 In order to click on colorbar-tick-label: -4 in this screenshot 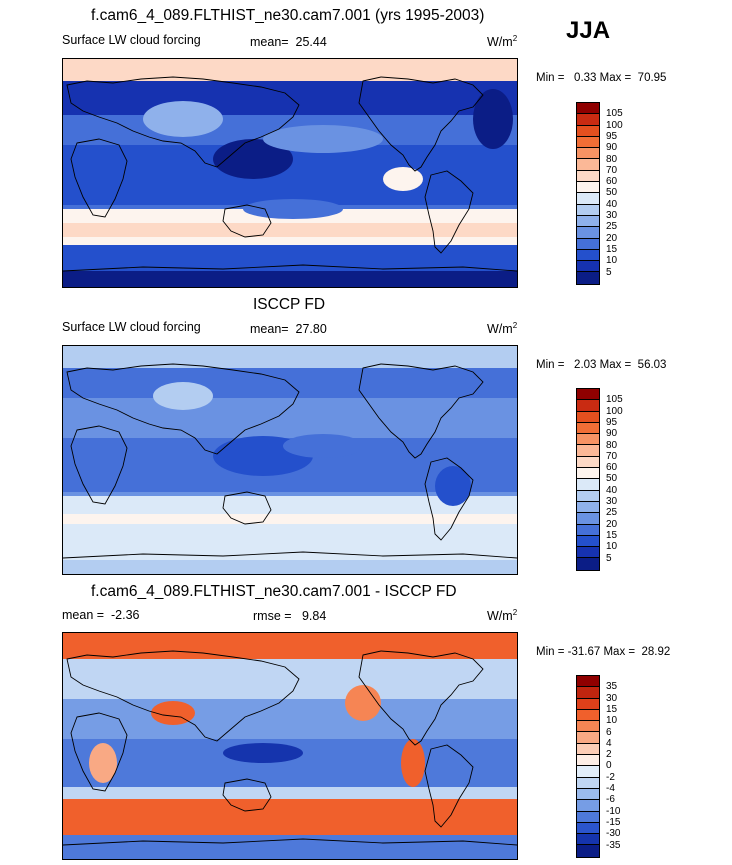, I will do `click(610, 788)`.